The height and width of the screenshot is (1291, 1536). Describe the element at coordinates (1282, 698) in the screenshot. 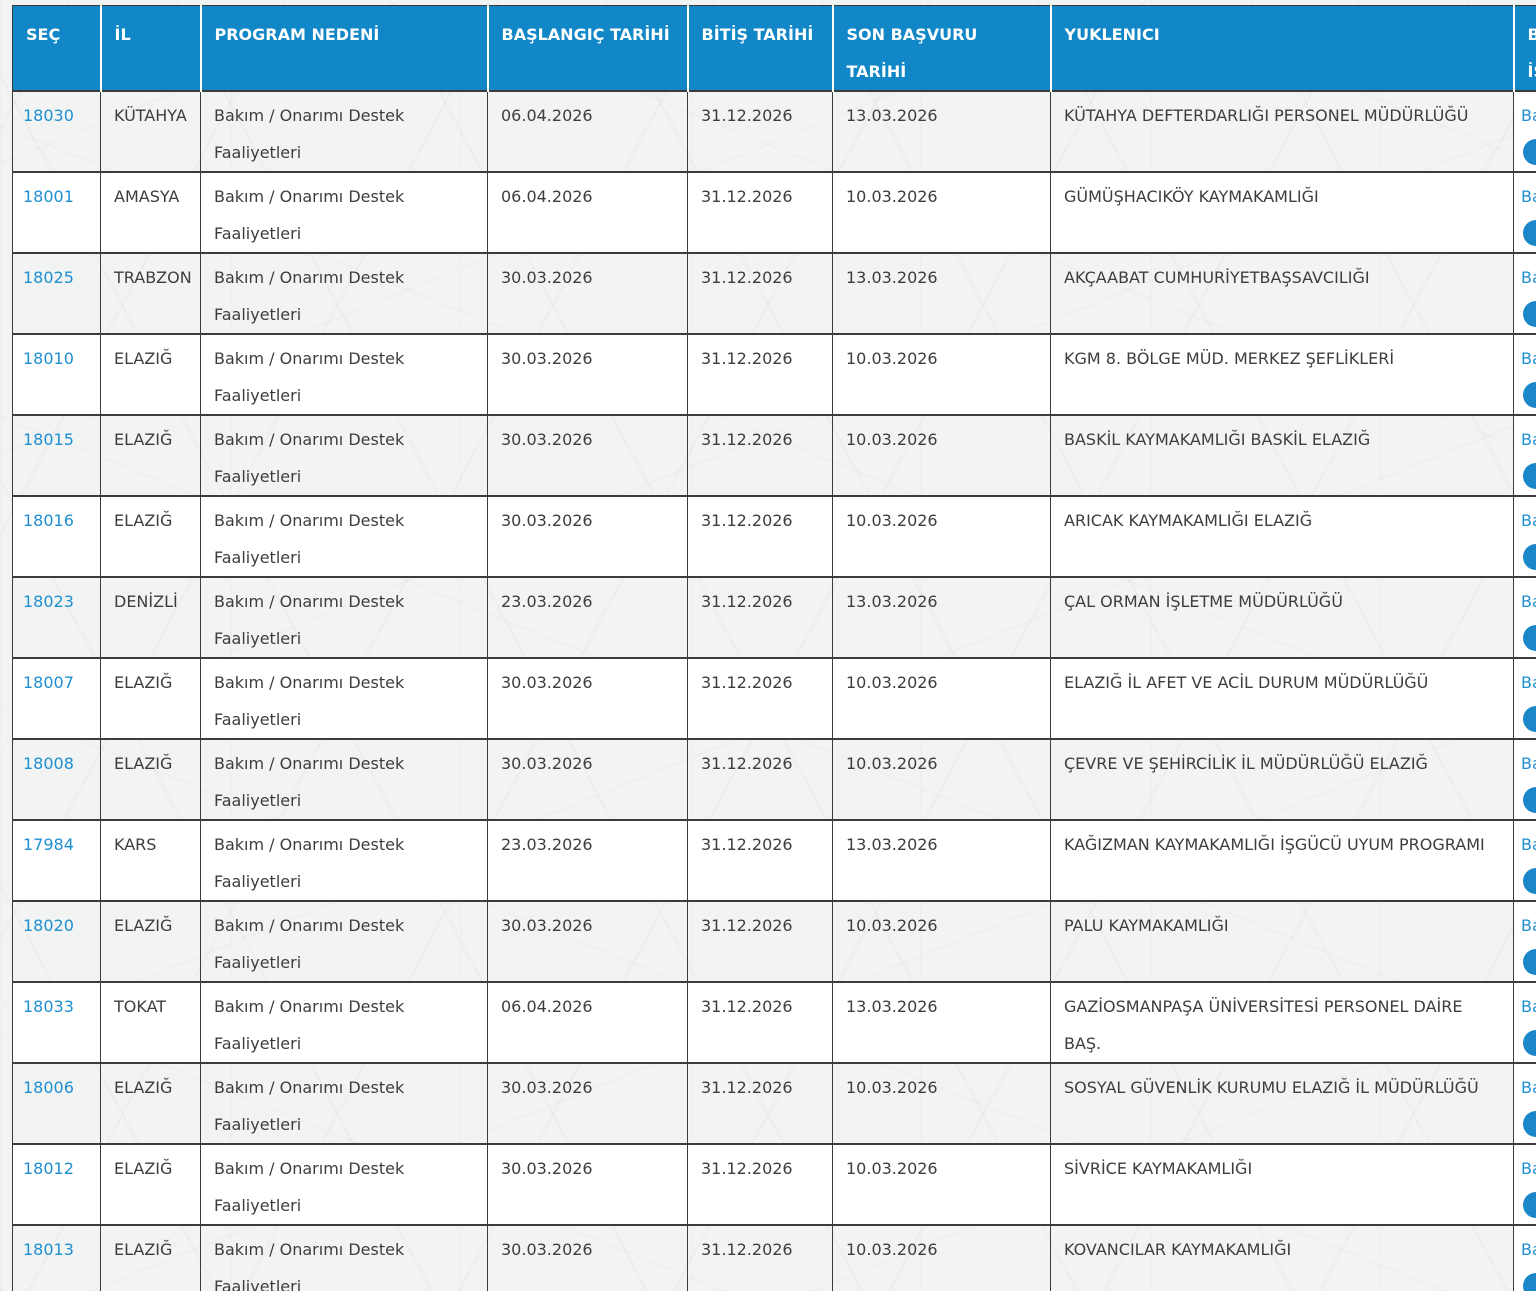

I see `cell-yuklenici: ELAZIĞ İL AFET VE ACİL DURUM MÜDÜRLÜĞÜ` at that location.